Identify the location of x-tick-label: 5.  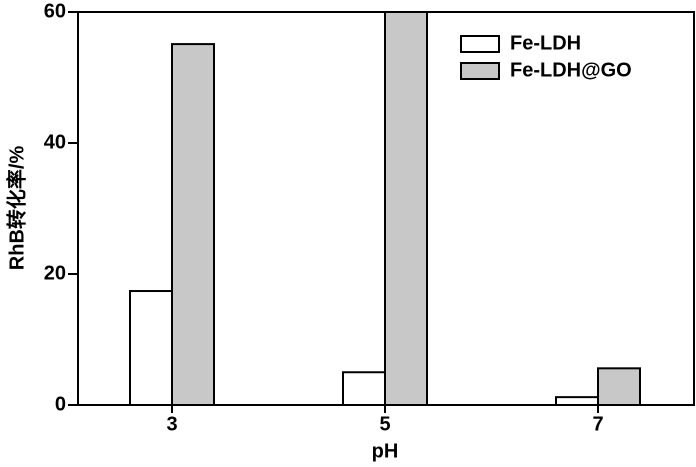
(384, 424).